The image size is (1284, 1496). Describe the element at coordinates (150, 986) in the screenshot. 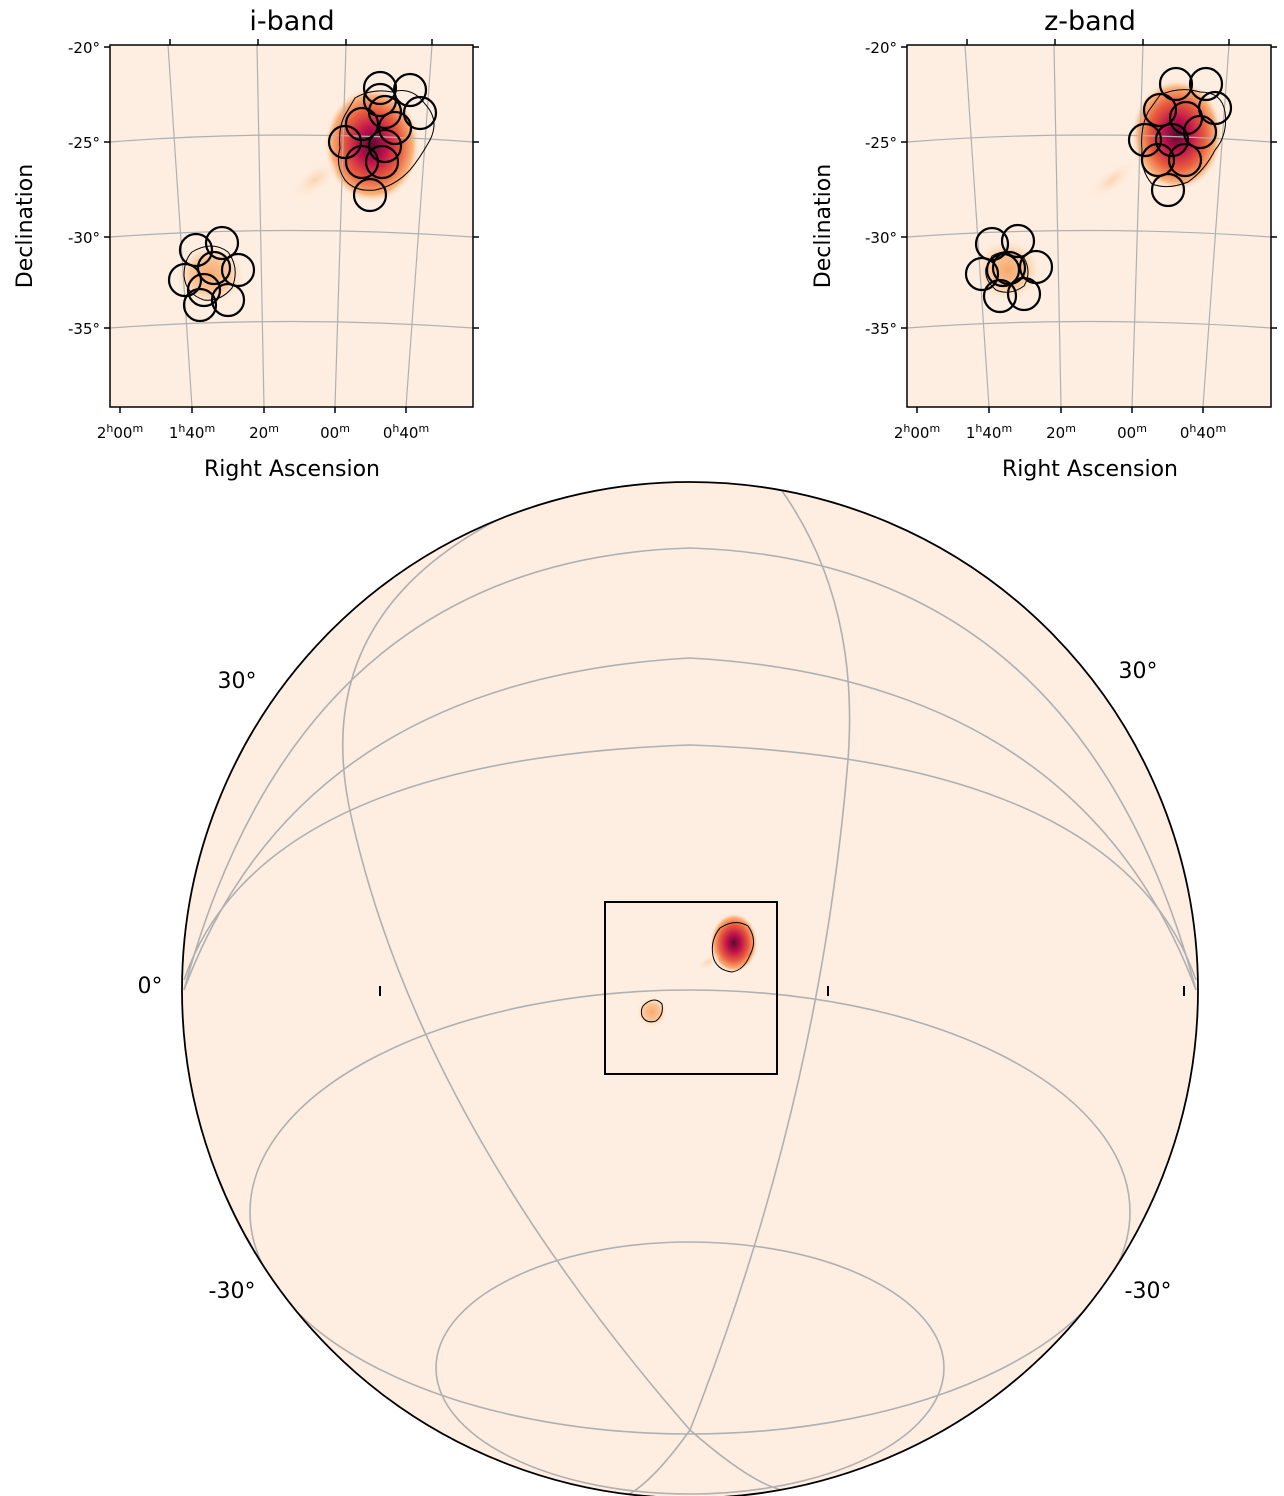

I see `latitude-label: 0°` at that location.